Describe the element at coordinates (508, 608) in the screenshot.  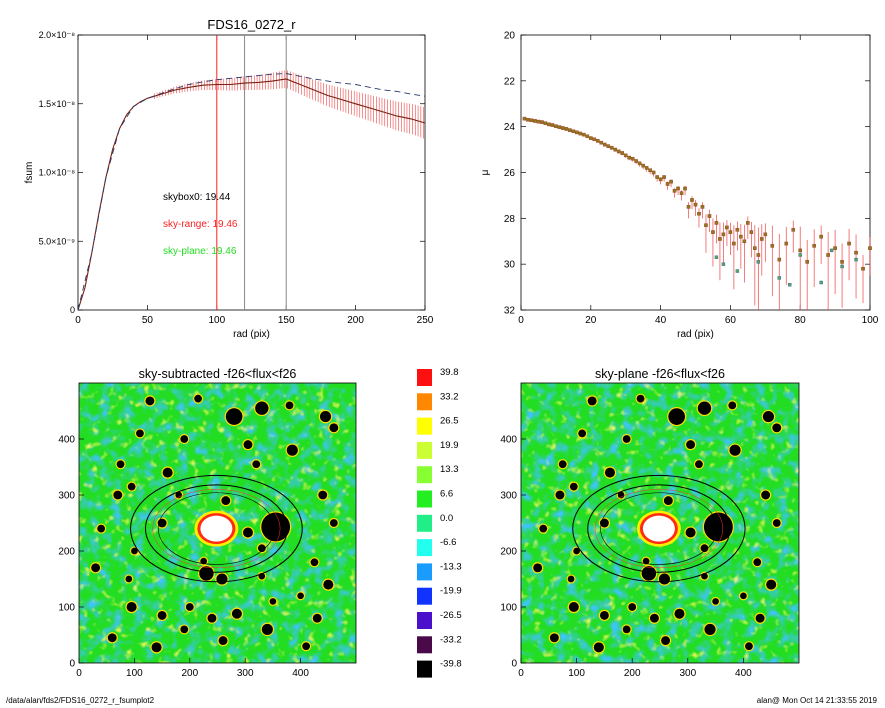
I see `y-tick-label: 100` at that location.